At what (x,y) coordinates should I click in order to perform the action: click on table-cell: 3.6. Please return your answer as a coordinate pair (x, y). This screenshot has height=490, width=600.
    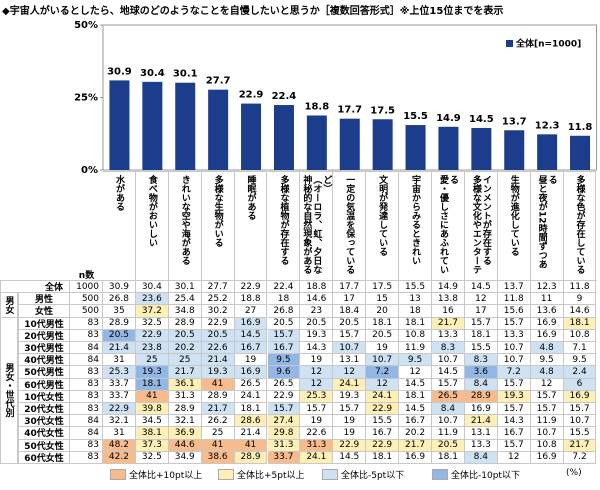
    Looking at the image, I should click on (481, 372).